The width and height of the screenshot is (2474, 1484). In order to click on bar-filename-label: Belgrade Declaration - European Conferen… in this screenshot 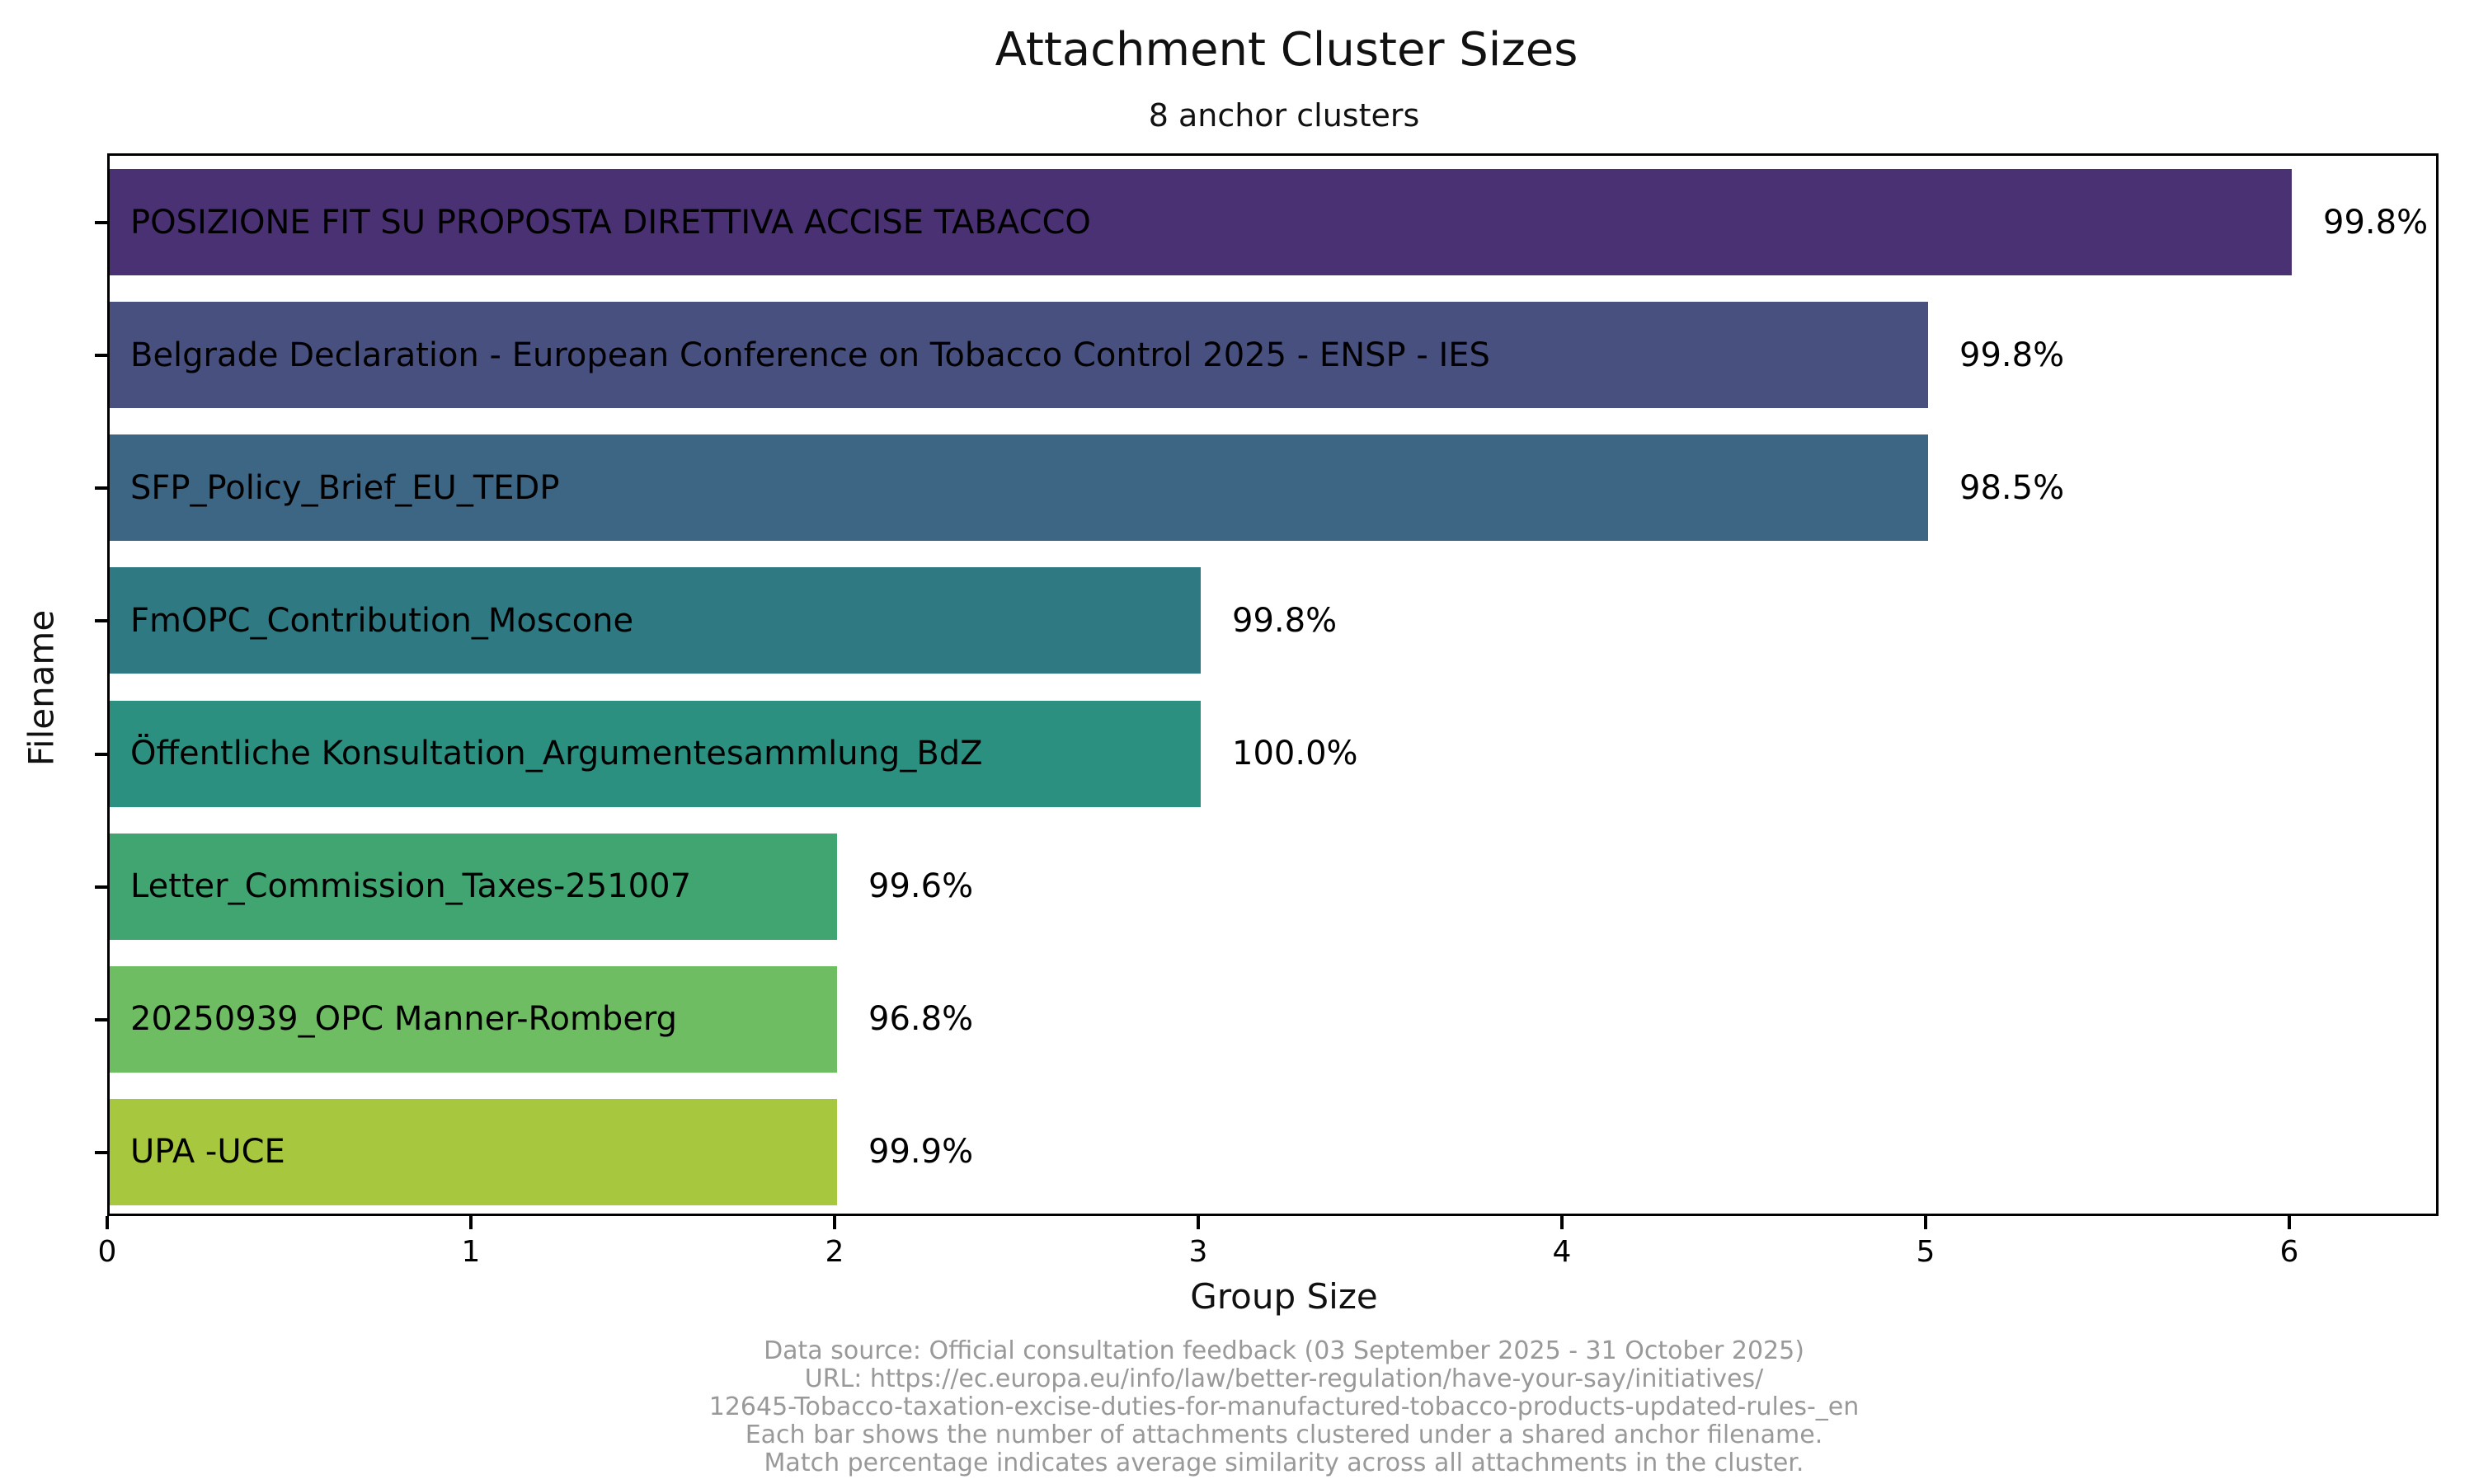, I will do `click(810, 355)`.